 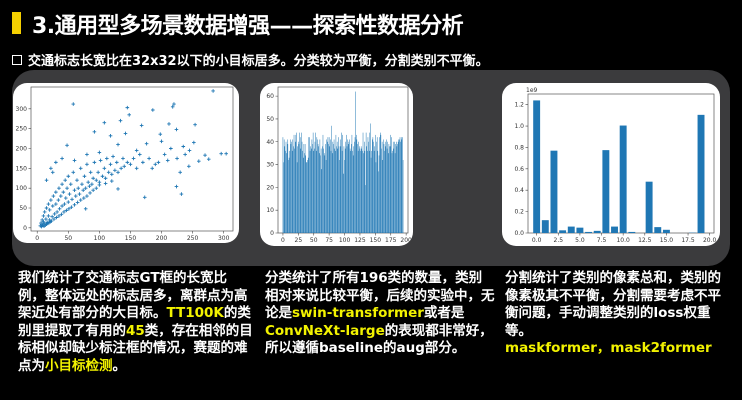 I want to click on scatter-chart: 0 50 100 150 200 250 300 0 50 100 150 200 250 300, so click(x=125, y=164).